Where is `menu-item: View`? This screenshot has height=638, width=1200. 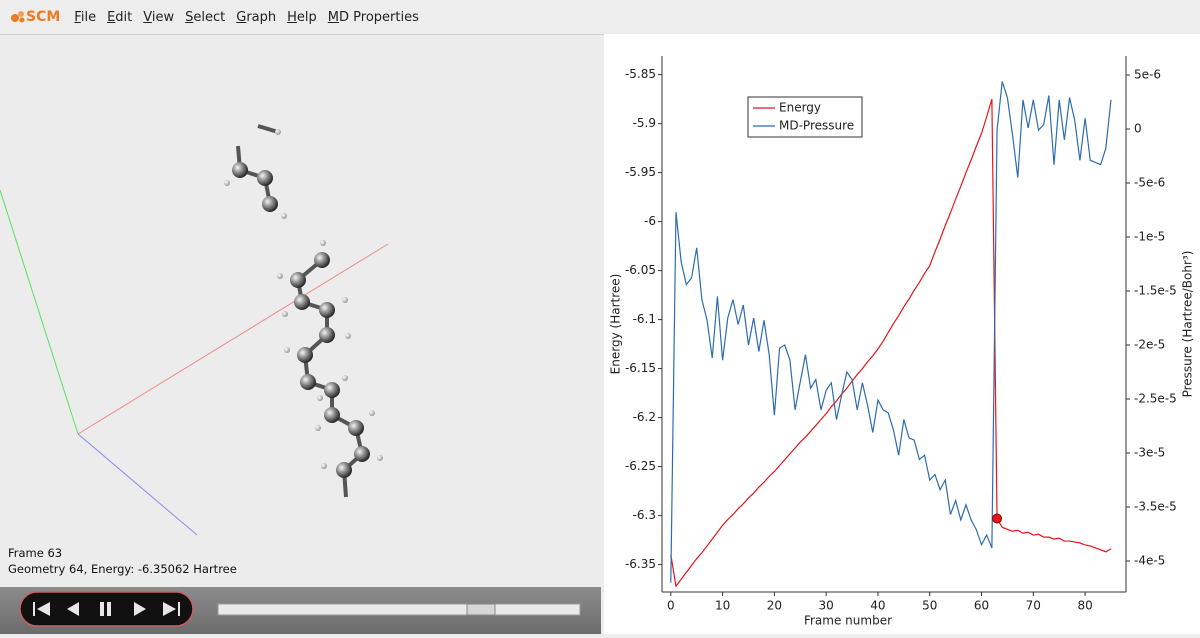 menu-item: View is located at coordinates (159, 17).